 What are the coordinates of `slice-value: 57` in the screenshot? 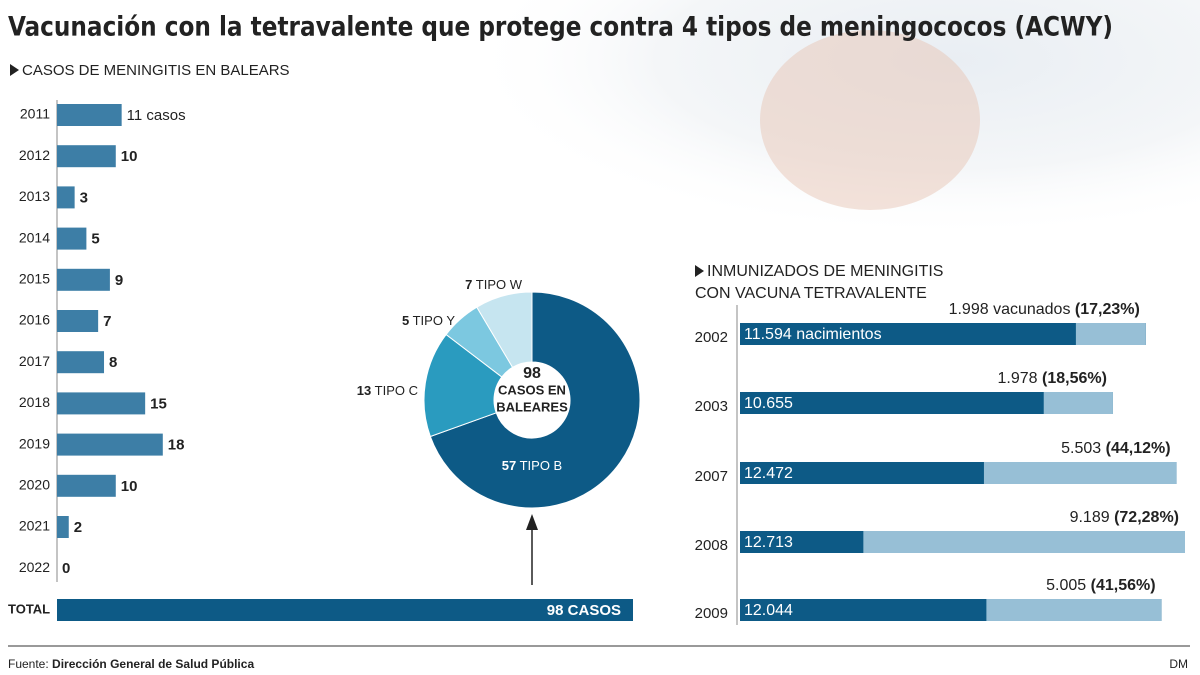 It's located at (509, 465).